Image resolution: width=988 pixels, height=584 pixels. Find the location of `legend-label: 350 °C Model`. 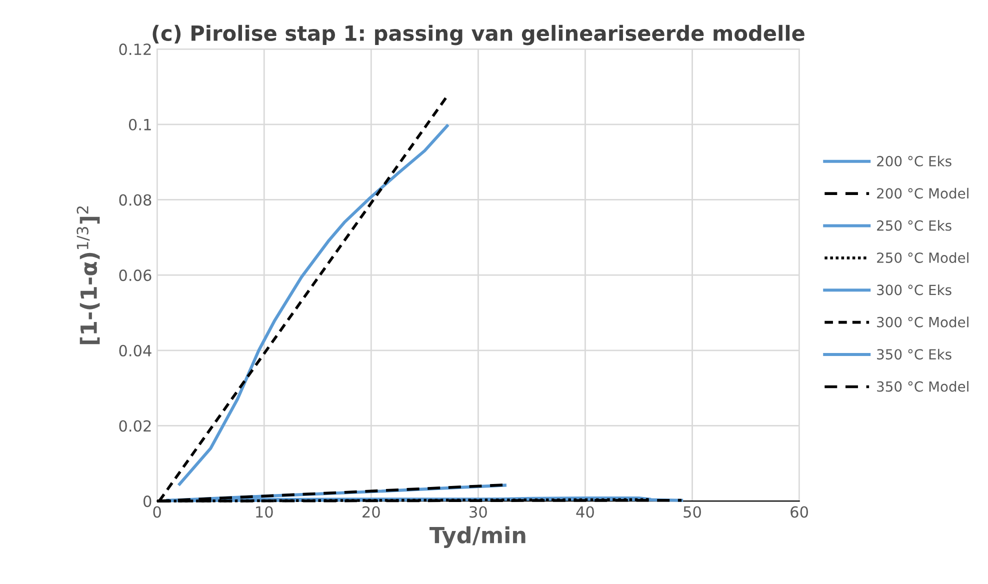

legend-label: 350 °C Model is located at coordinates (922, 386).